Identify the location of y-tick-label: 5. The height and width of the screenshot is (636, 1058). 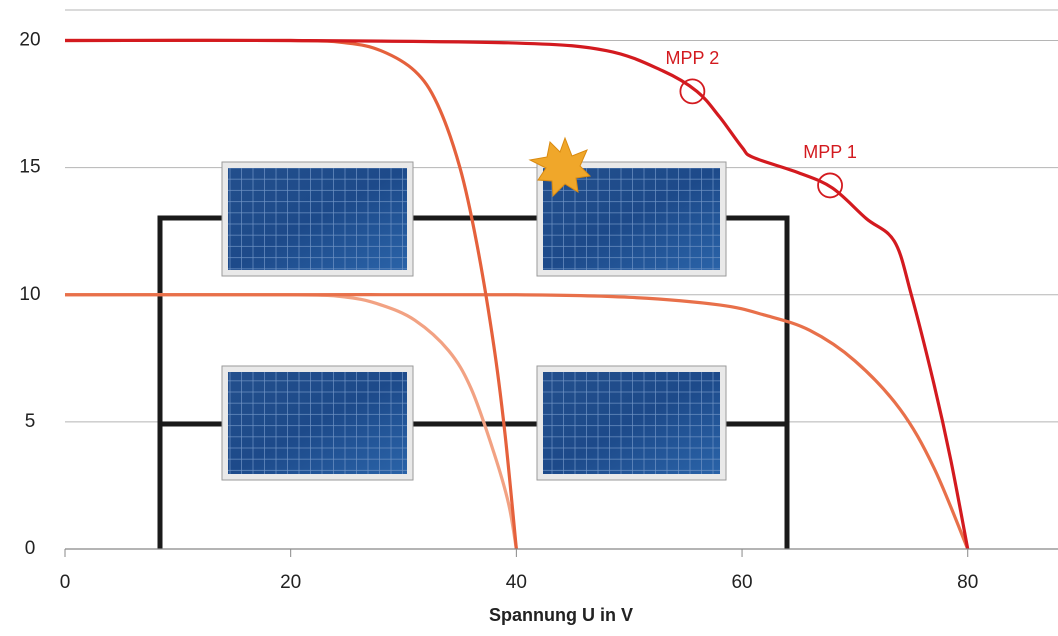
(30, 421).